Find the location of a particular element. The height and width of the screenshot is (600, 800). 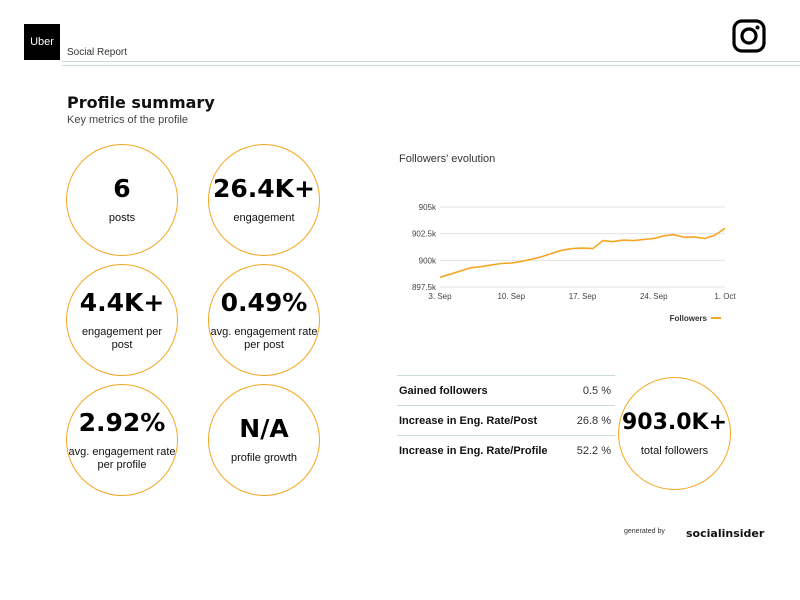

y-tick-label: 902.5k is located at coordinates (424, 234).